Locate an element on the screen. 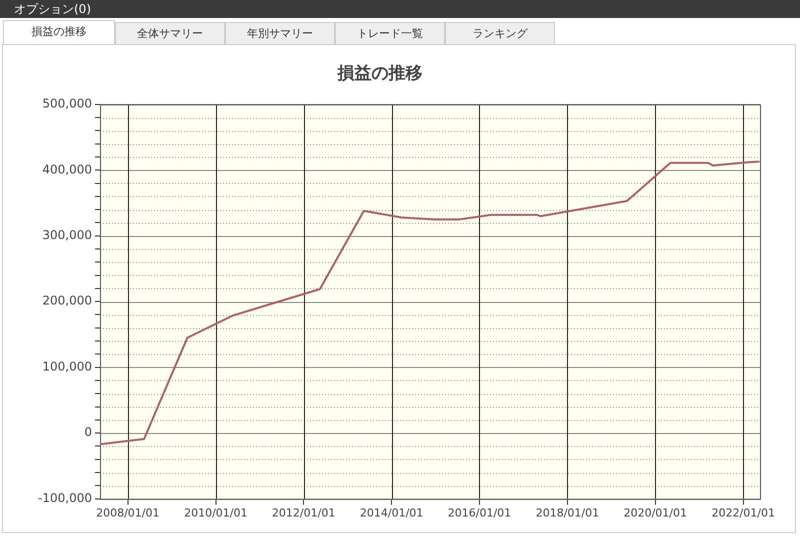  chart-title: 損益の推移 is located at coordinates (379, 74).